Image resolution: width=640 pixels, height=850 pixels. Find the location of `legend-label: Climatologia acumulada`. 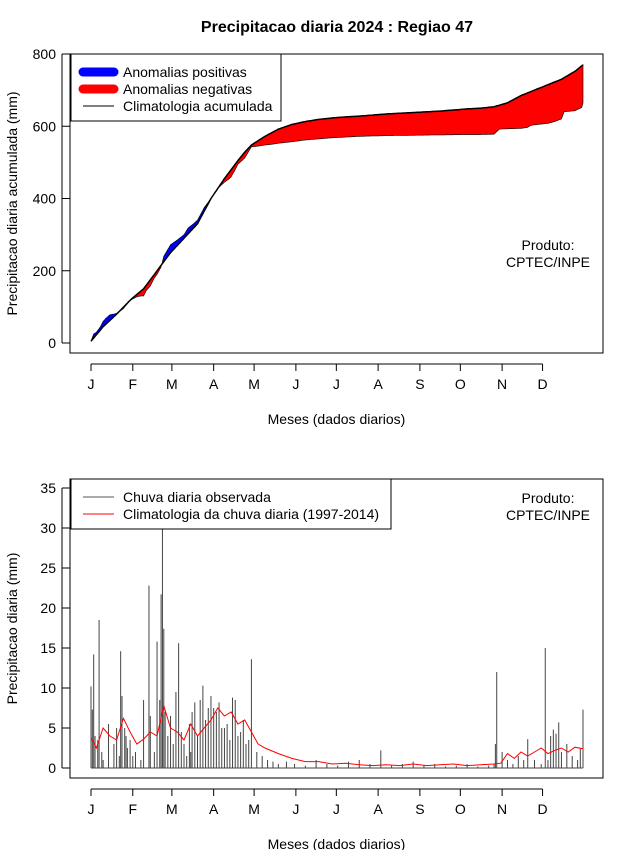

legend-label: Climatologia acumulada is located at coordinates (198, 106).